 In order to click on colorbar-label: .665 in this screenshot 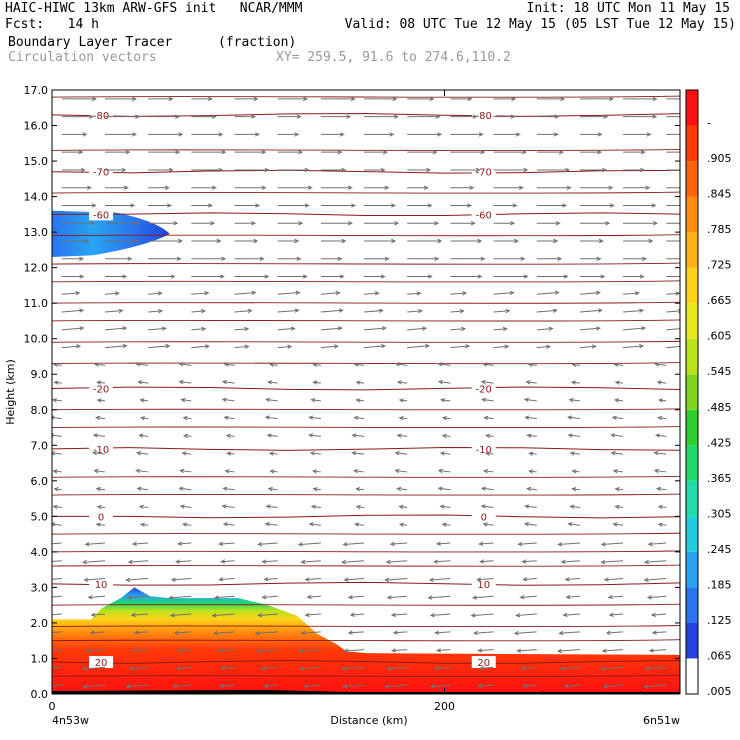, I will do `click(719, 300)`.